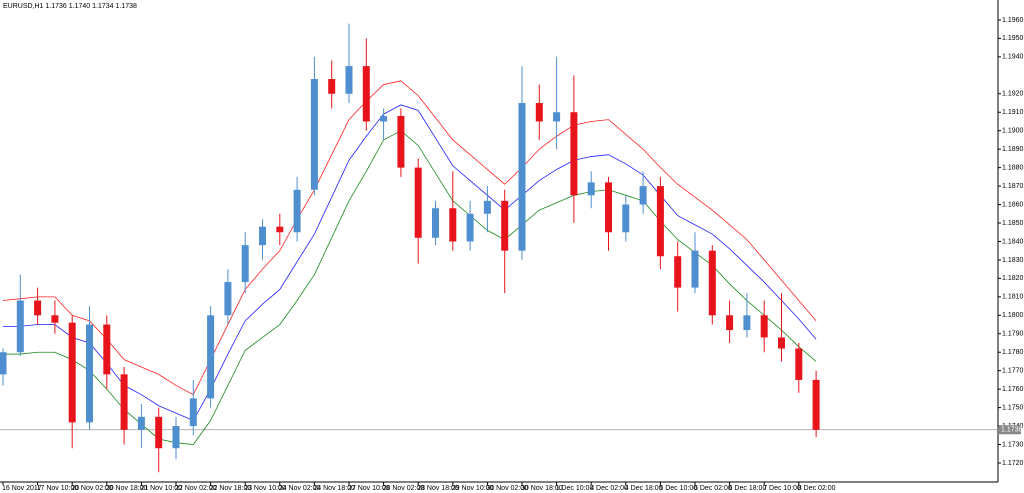 The width and height of the screenshot is (1024, 493). I want to click on y-tick-label: 1.1780, so click(1013, 352).